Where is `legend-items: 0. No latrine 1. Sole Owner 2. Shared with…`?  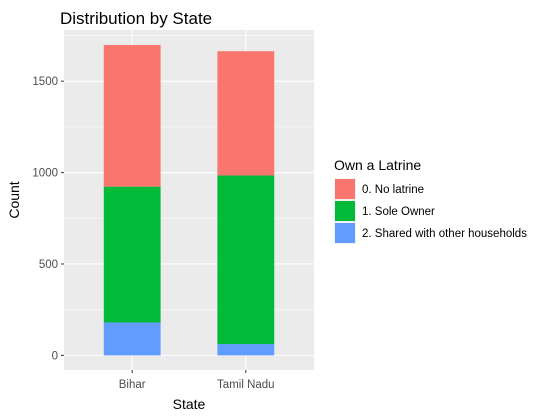 legend-items: 0. No latrine 1. Sole Owner 2. Shared with… is located at coordinates (430, 211).